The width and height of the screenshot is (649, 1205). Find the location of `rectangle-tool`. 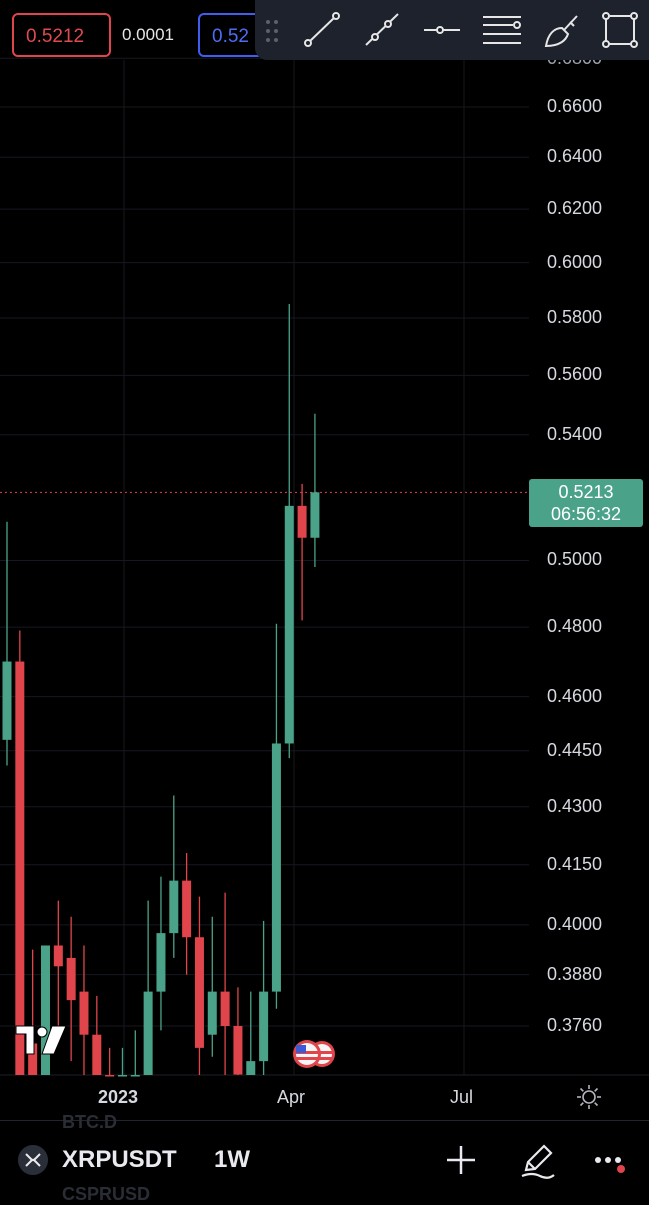

rectangle-tool is located at coordinates (620, 30).